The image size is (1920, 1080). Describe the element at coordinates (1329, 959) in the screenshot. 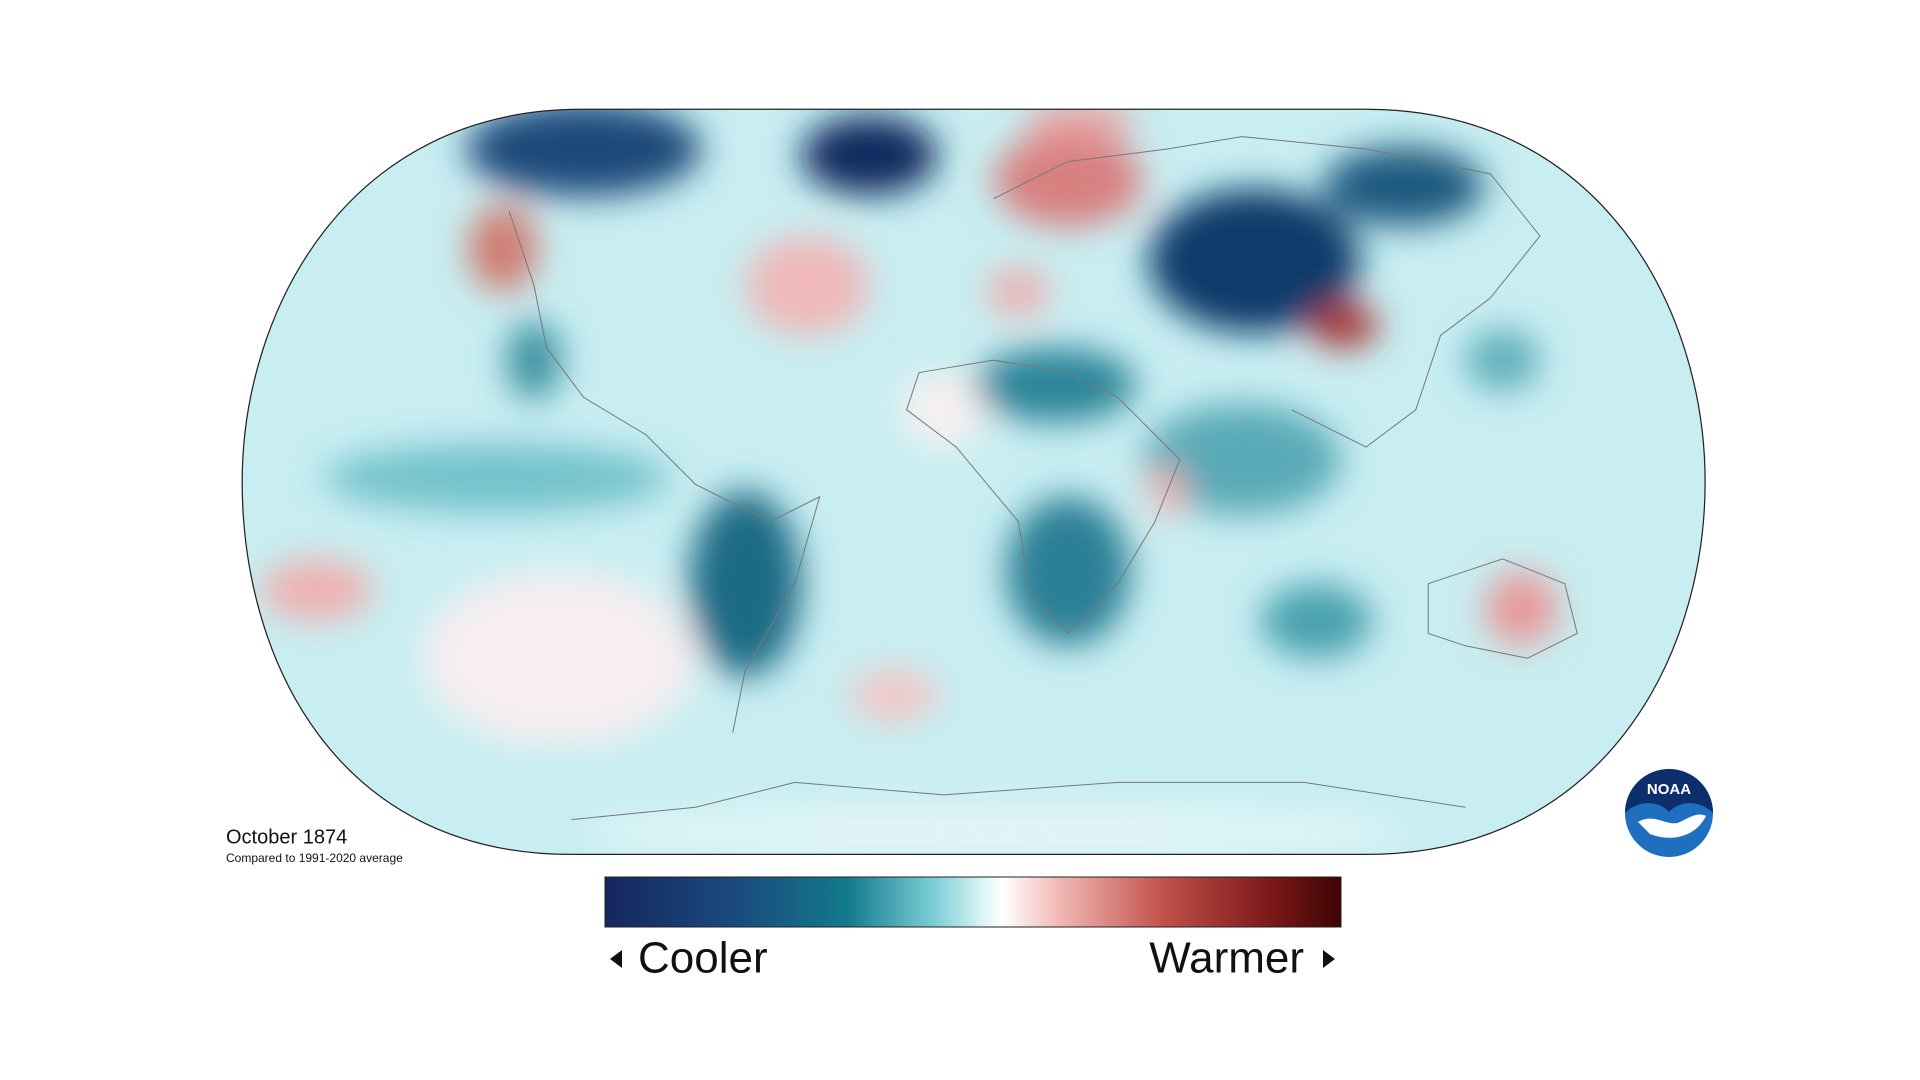

I see `warmer-arrow` at that location.